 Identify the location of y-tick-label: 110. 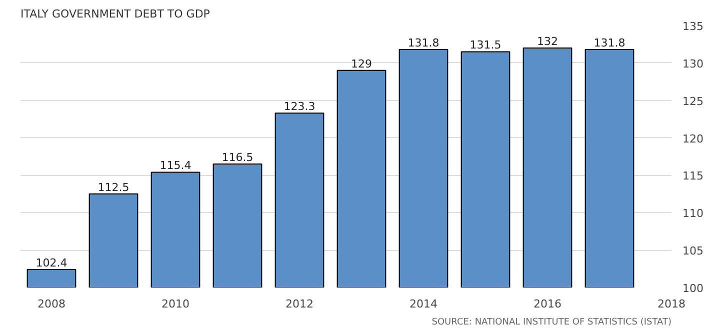
(693, 213).